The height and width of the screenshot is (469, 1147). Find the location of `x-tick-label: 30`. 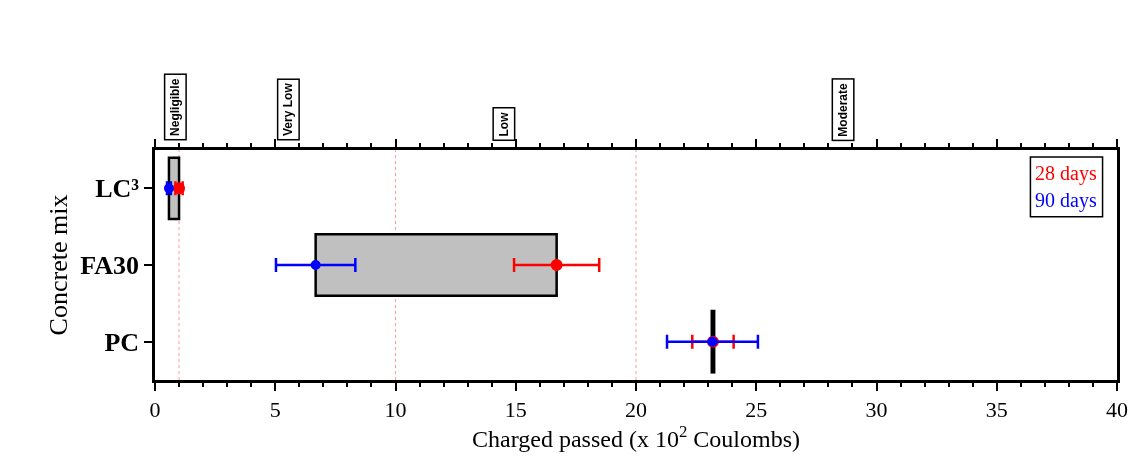

x-tick-label: 30 is located at coordinates (876, 410).